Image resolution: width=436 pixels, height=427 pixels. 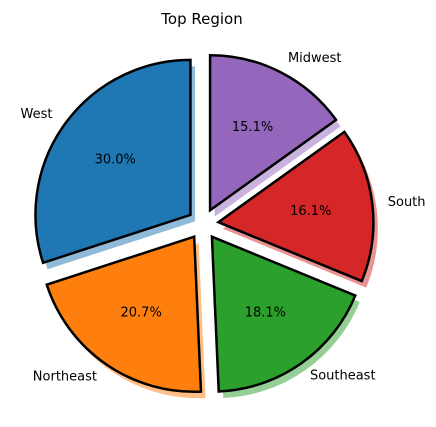 I want to click on pie-slice-northeast, so click(x=124, y=314).